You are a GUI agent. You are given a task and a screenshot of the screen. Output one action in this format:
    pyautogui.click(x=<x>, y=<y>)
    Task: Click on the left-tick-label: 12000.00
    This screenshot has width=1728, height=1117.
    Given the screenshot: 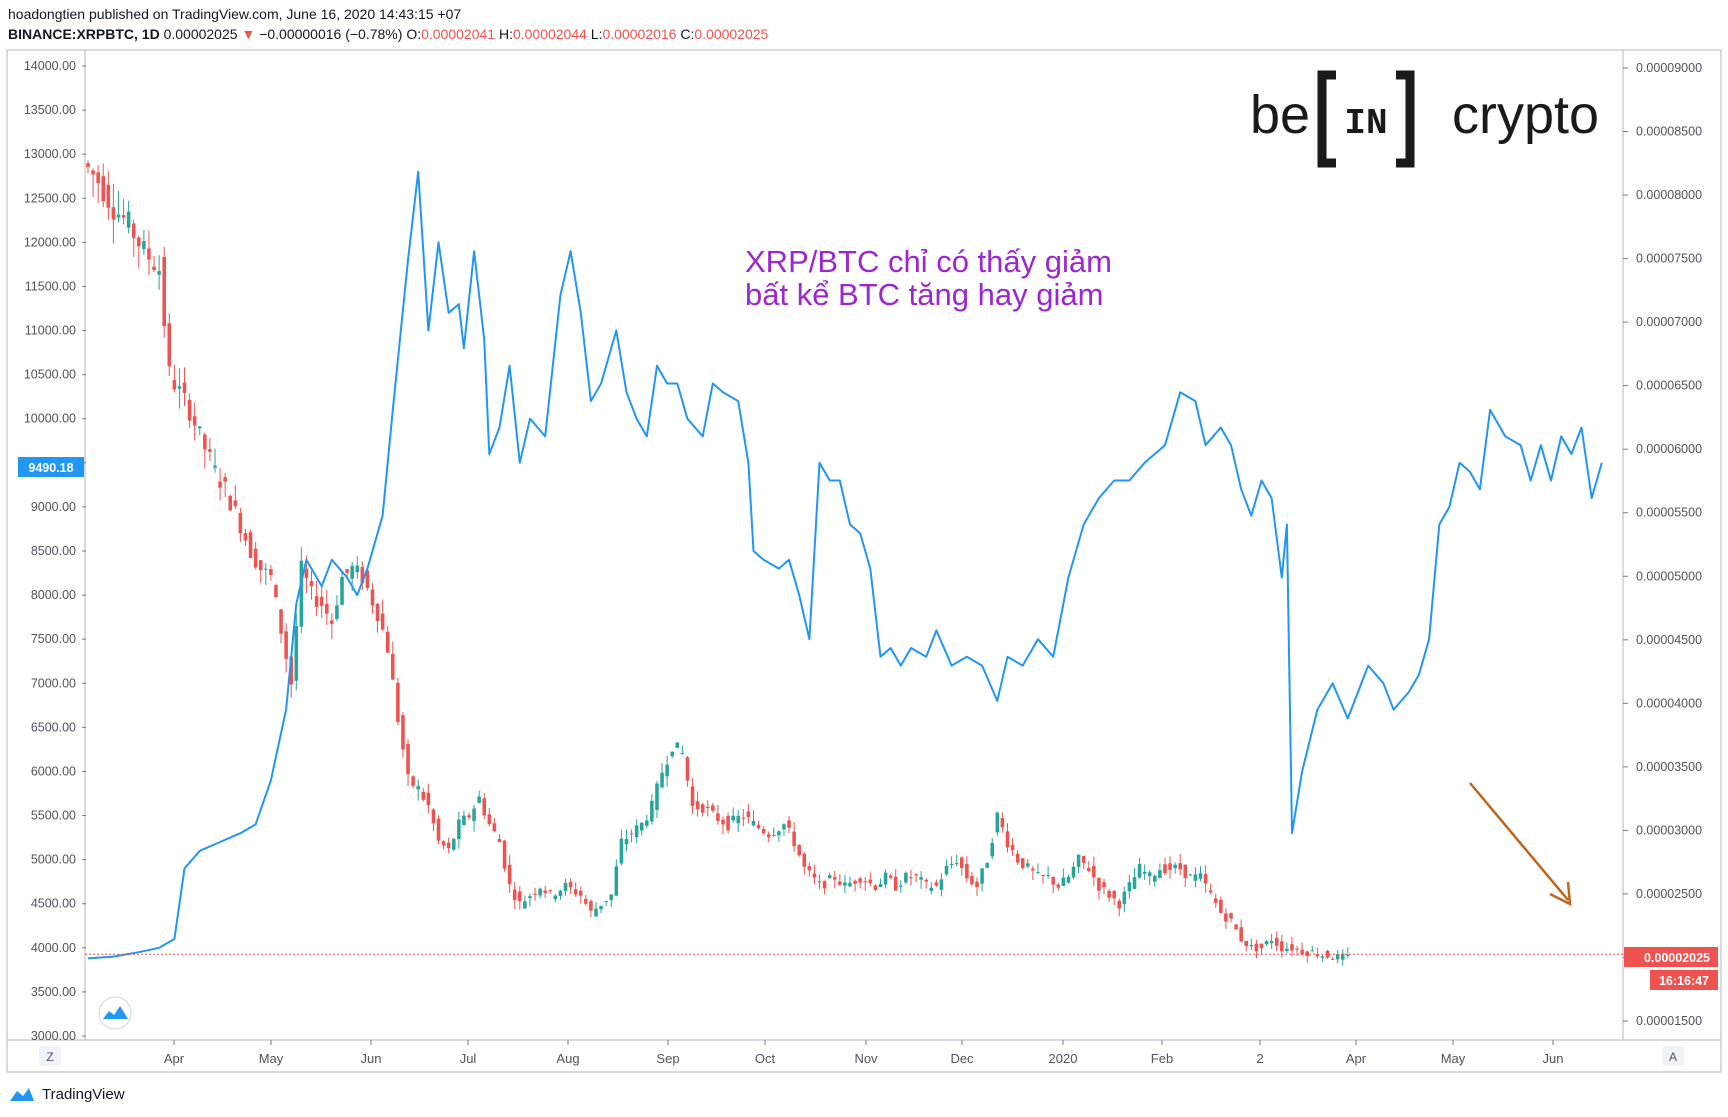 What is the action you would take?
    pyautogui.click(x=50, y=242)
    